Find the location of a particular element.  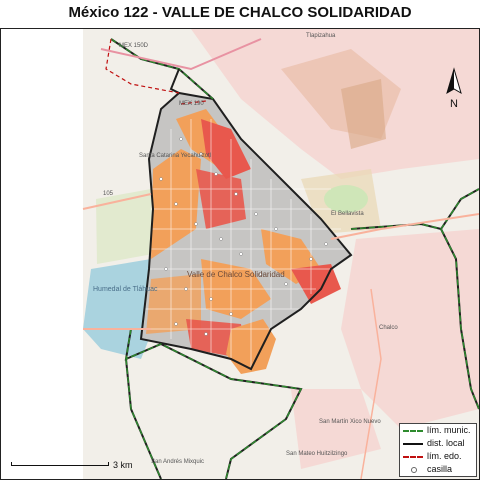

legend-label: lím. munic. is located at coordinates (449, 430).